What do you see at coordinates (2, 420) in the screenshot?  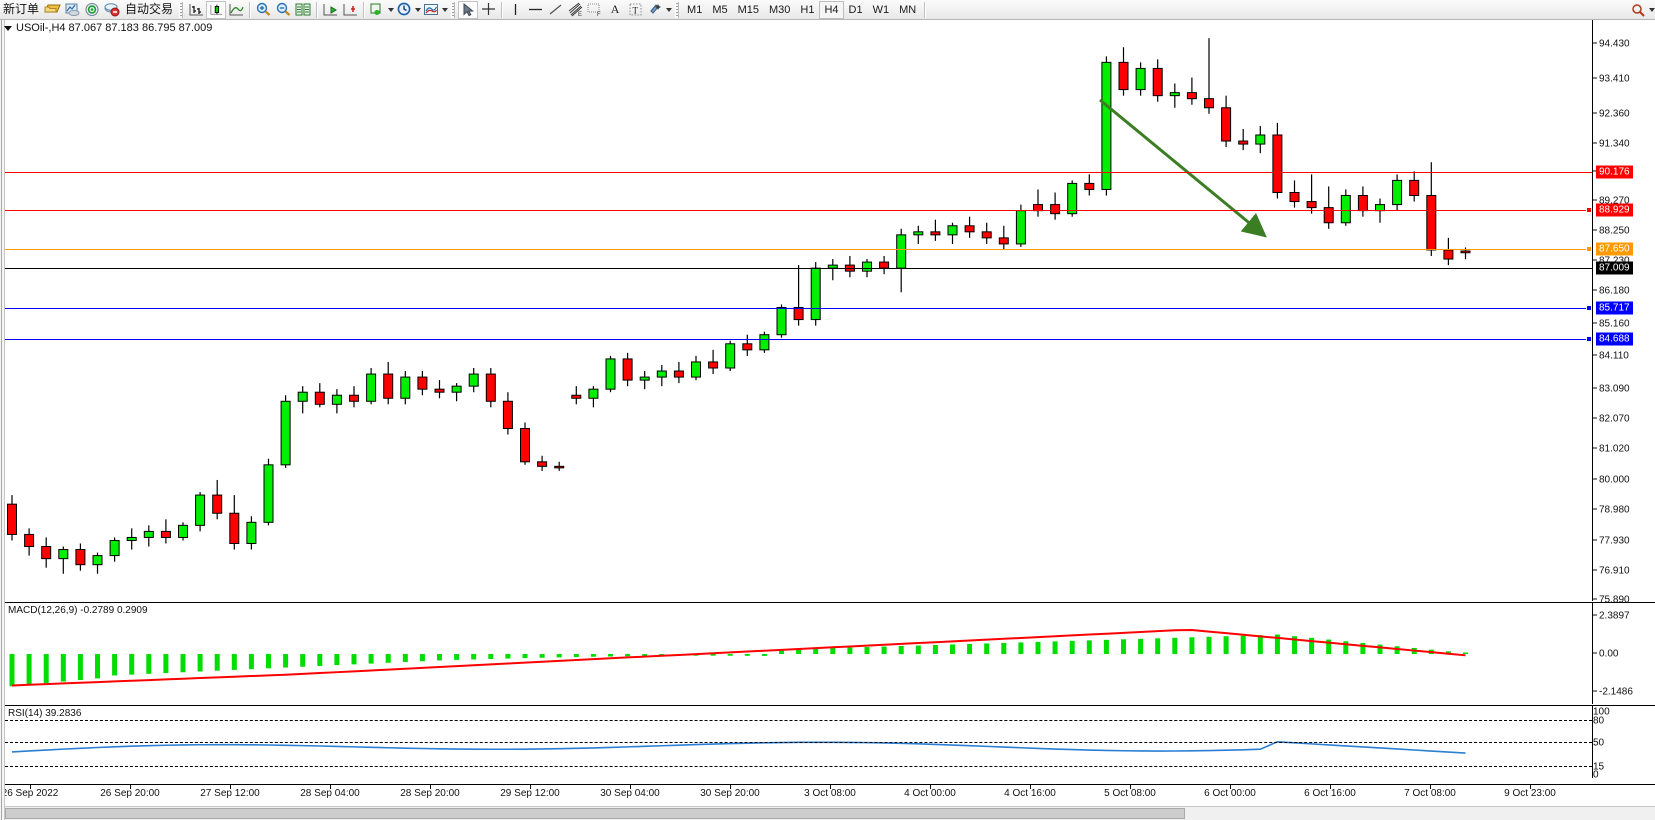 I see `chart-left-grip` at bounding box center [2, 420].